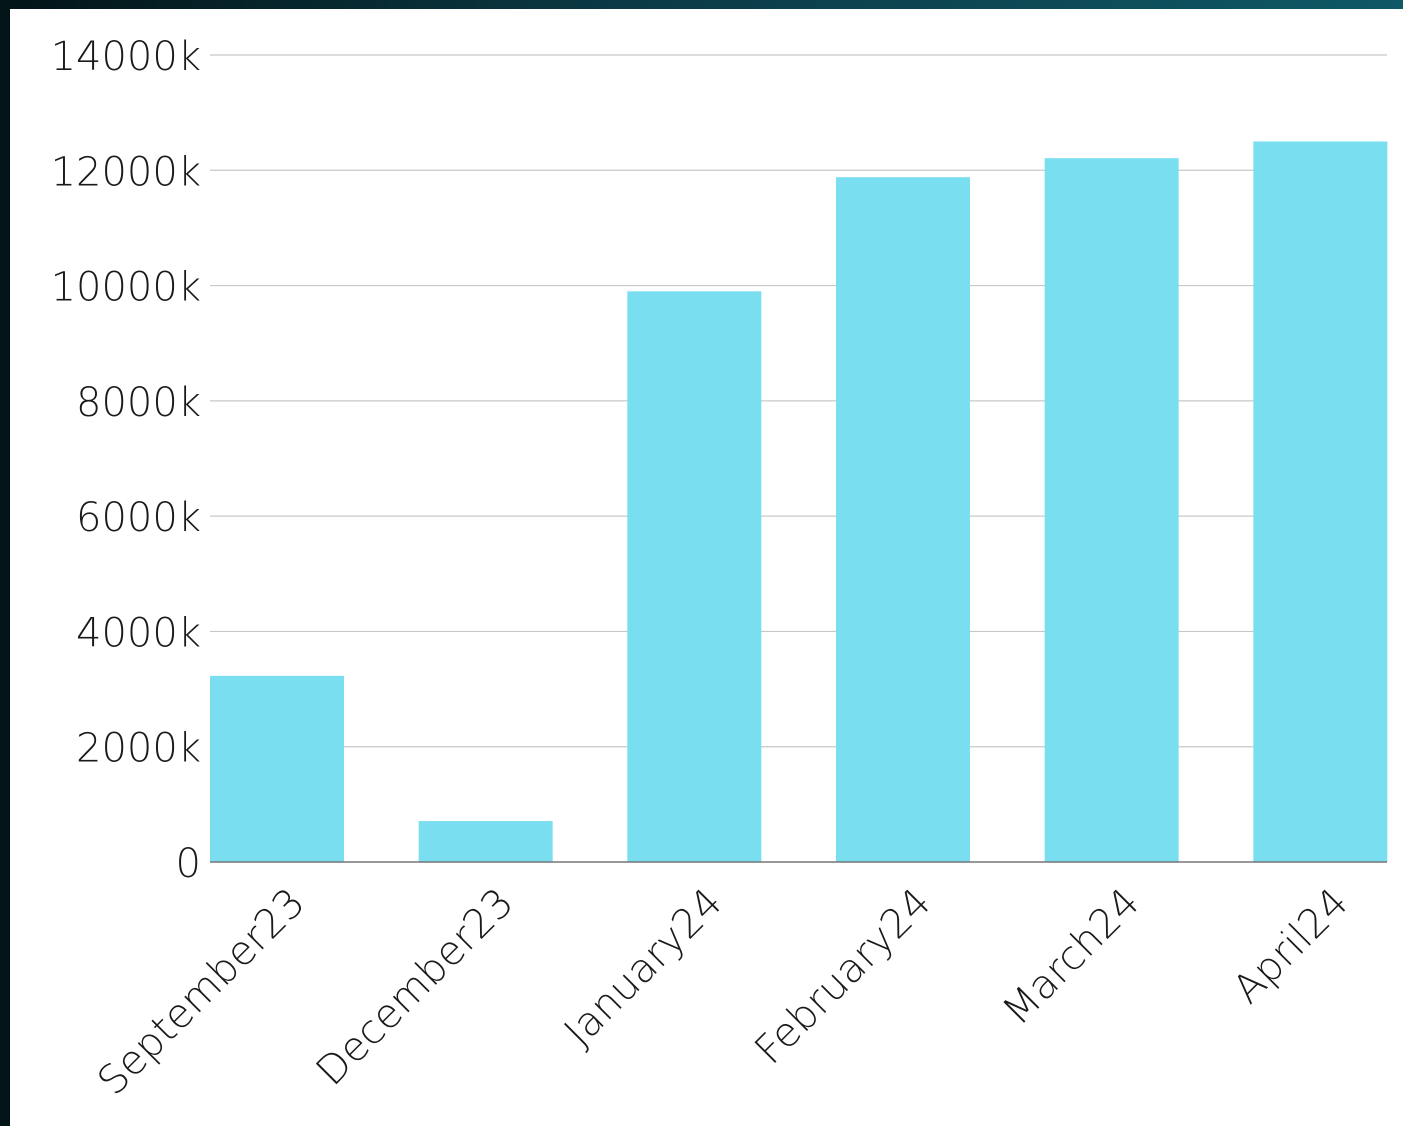 The height and width of the screenshot is (1126, 1403). Describe the element at coordinates (201, 992) in the screenshot. I see `x-tick-label: September23` at that location.